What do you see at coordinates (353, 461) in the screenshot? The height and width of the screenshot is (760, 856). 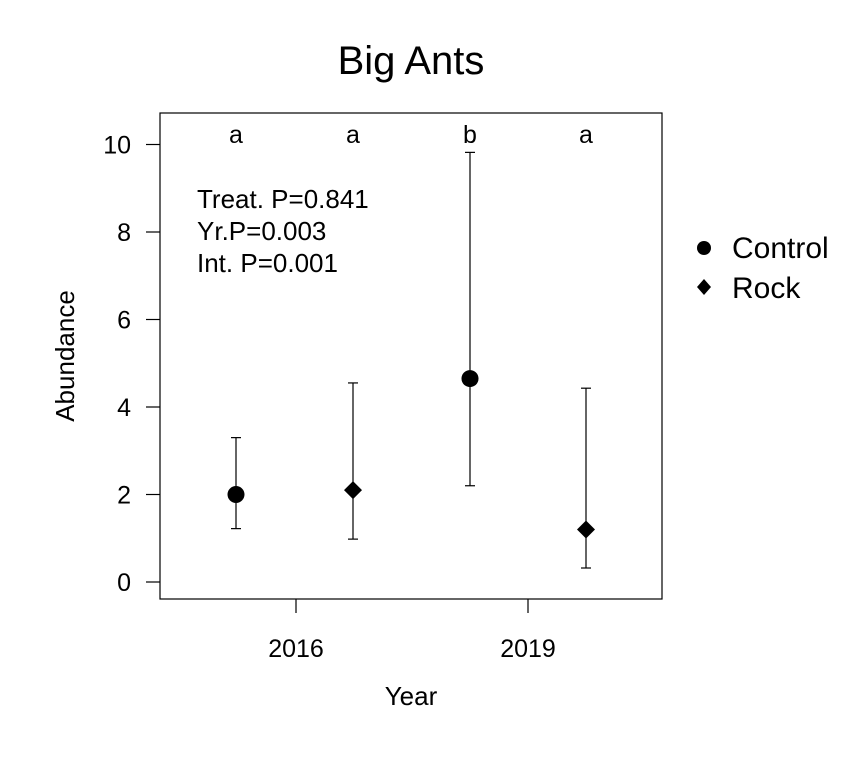 I see `point-rock-2016` at bounding box center [353, 461].